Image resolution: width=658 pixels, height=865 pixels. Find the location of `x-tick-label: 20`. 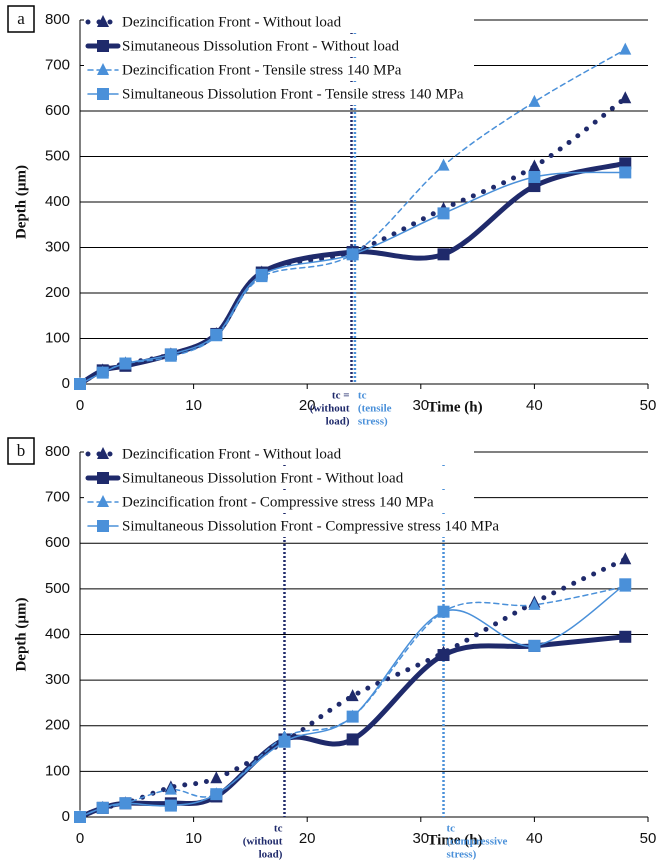

x-tick-label: 20 is located at coordinates (307, 405).